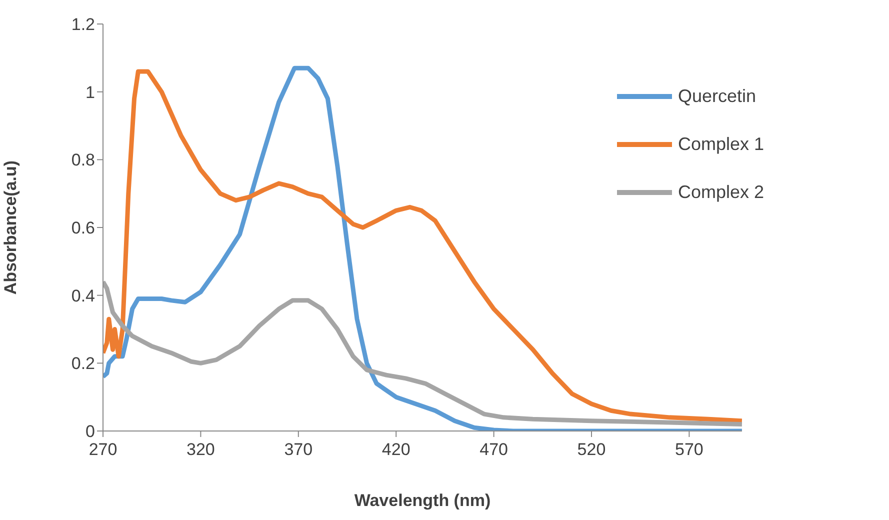 The height and width of the screenshot is (520, 889). I want to click on y-tick-label: 0.8, so click(83, 160).